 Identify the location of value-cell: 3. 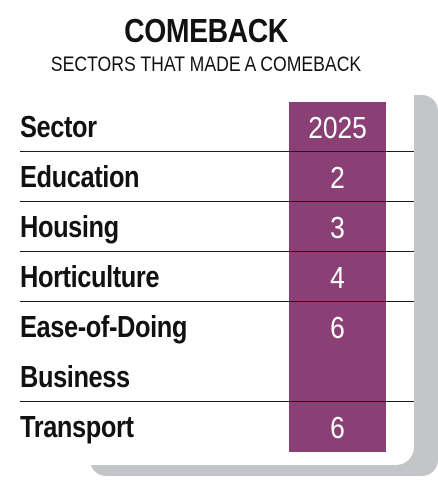
(337, 227).